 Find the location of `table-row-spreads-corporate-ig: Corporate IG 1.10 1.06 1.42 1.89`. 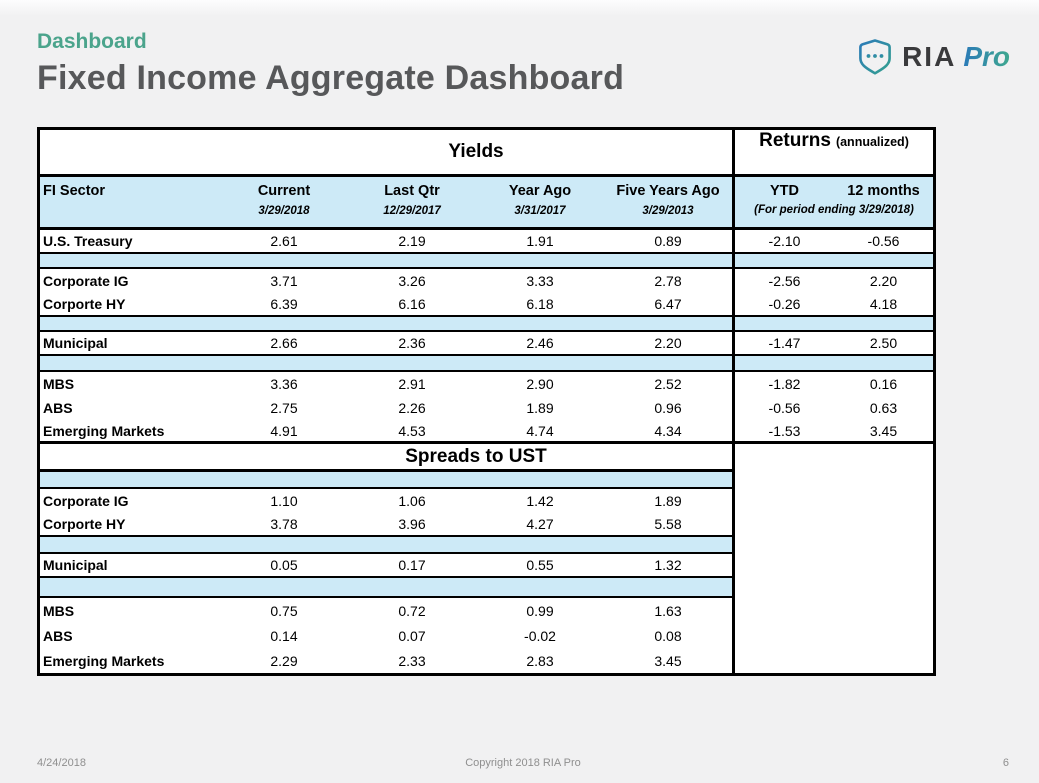

table-row-spreads-corporate-ig: Corporate IG 1.10 1.06 1.42 1.89 is located at coordinates (386, 501).